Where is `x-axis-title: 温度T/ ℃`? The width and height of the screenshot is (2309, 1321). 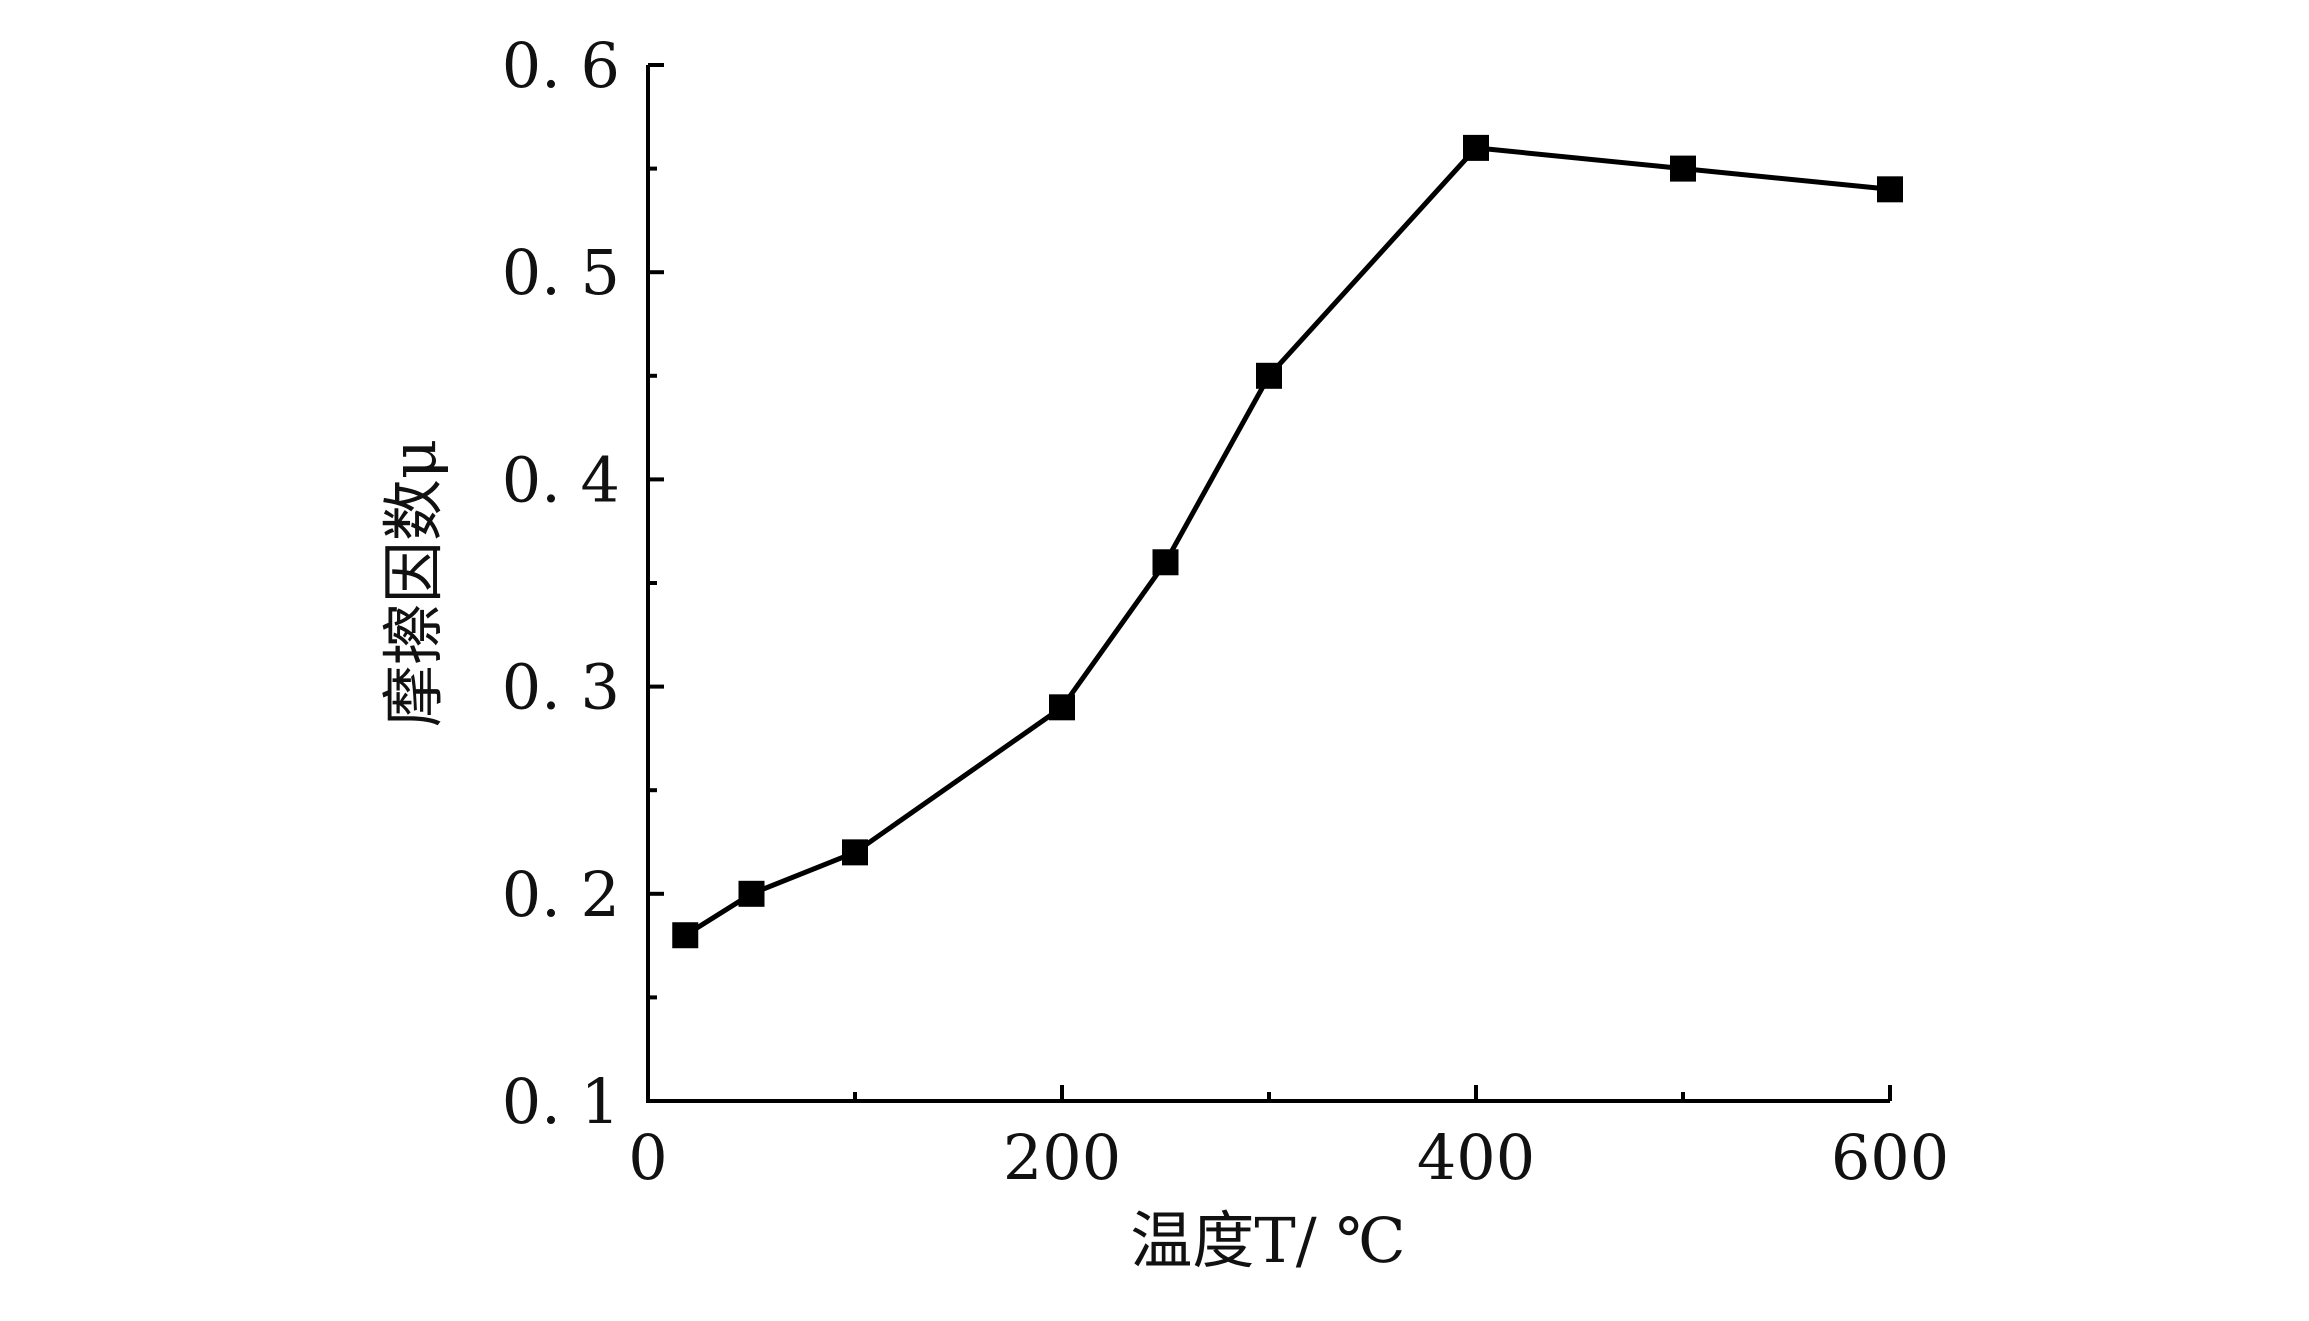 x-axis-title: 温度T/ ℃ is located at coordinates (1267, 1240).